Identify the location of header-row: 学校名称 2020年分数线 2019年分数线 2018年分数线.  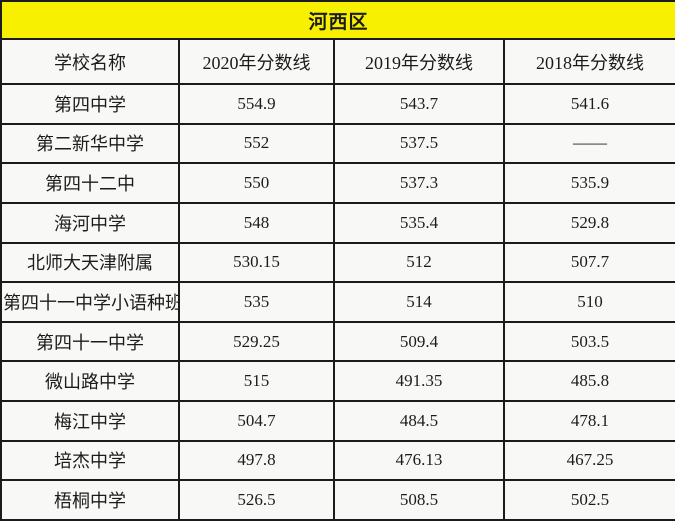
(337, 61).